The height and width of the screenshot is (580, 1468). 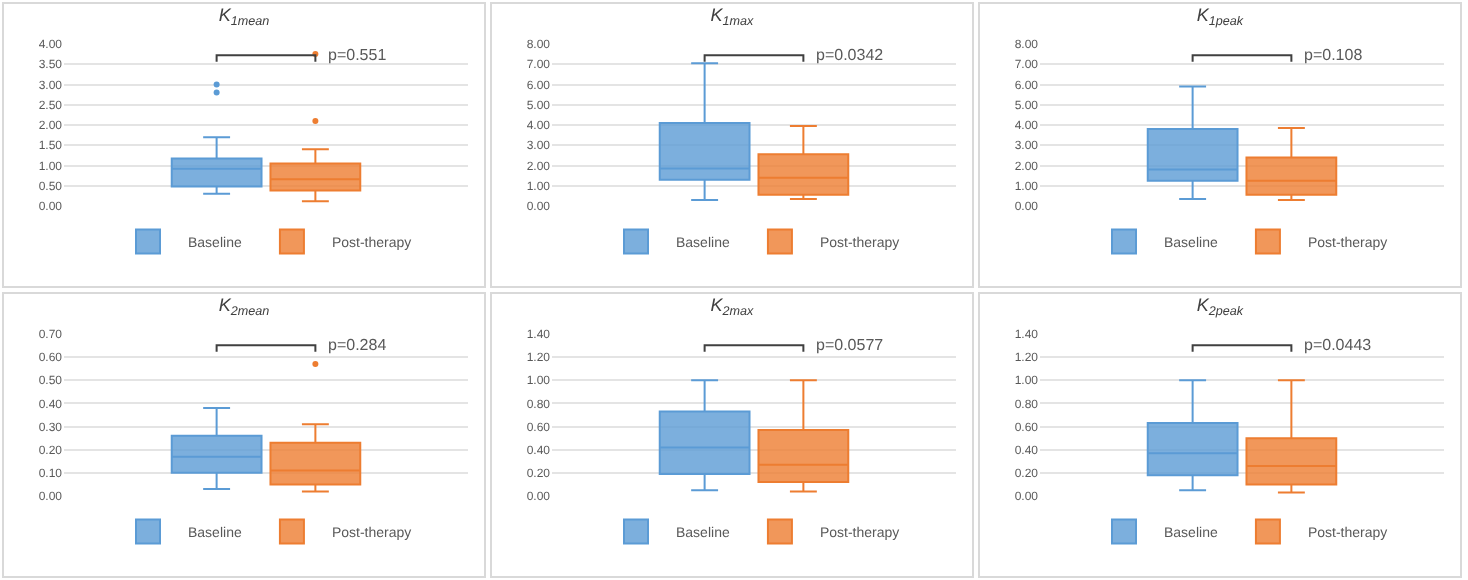 What do you see at coordinates (358, 55) in the screenshot?
I see `annotation: p=0.551` at bounding box center [358, 55].